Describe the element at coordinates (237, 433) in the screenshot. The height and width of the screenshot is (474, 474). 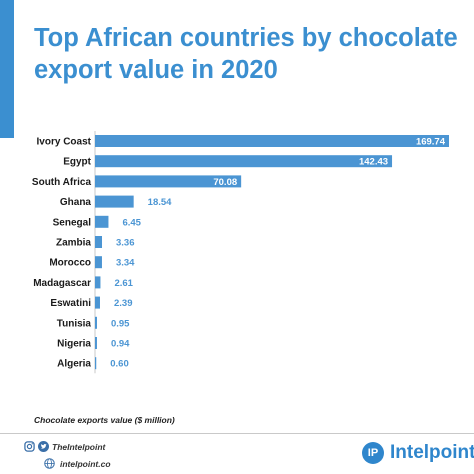
I see `footer-divider` at that location.